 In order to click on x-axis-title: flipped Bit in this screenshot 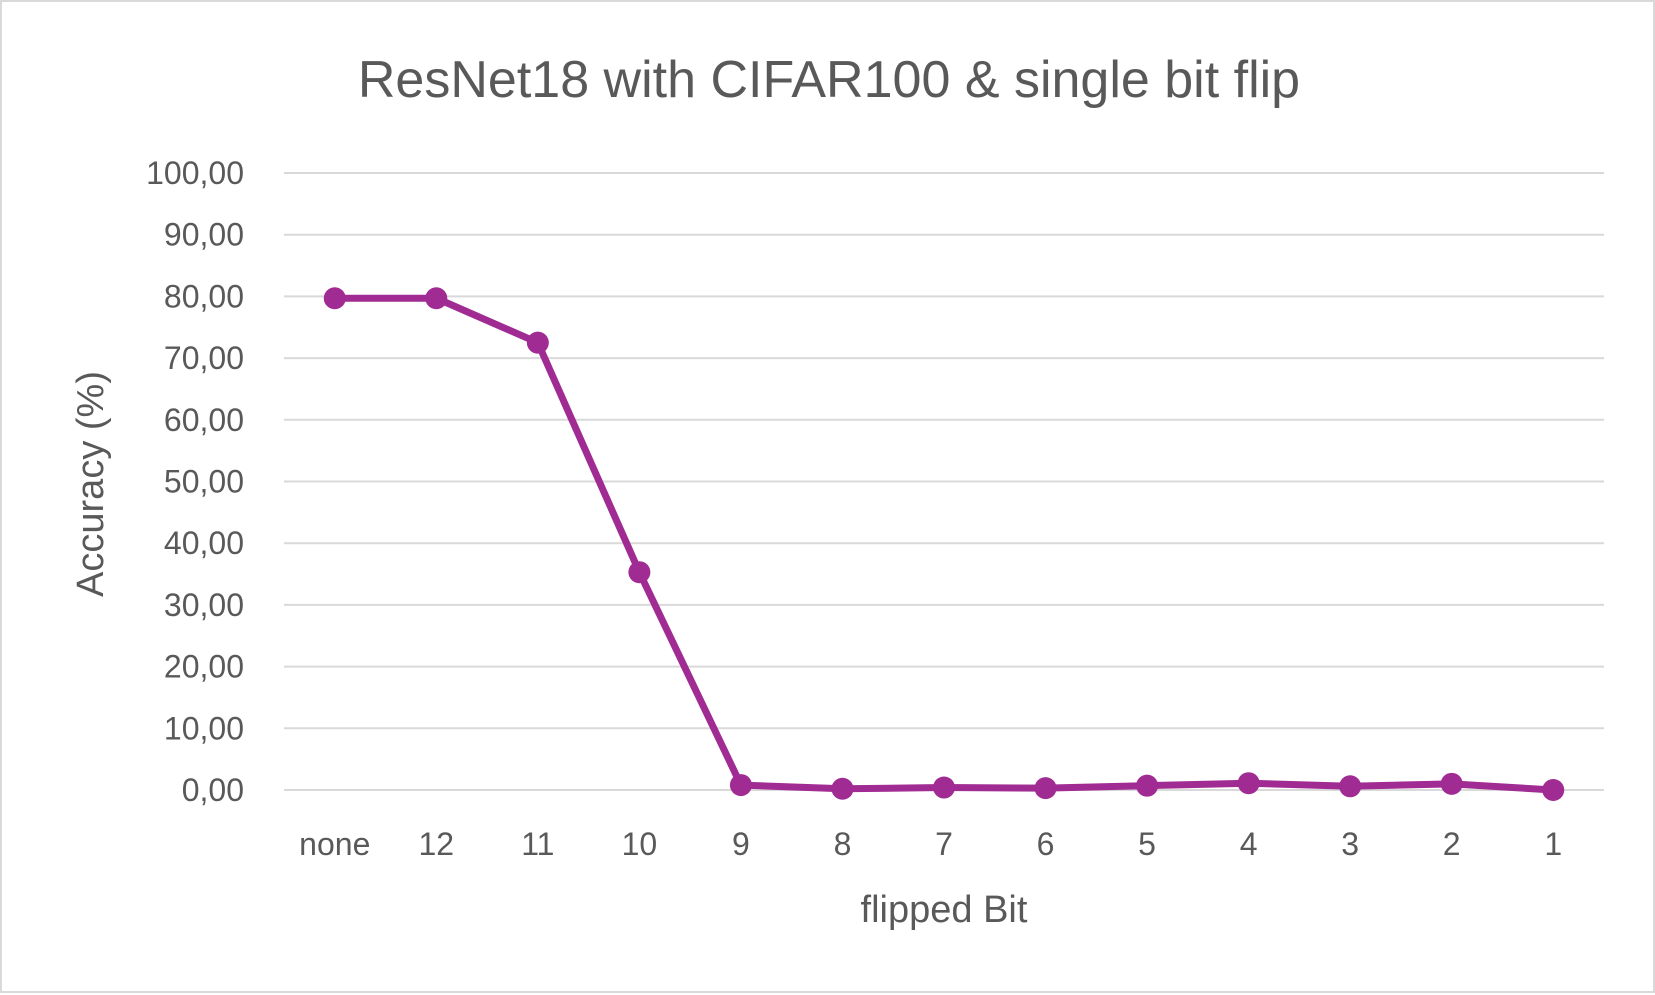, I will do `click(944, 910)`.